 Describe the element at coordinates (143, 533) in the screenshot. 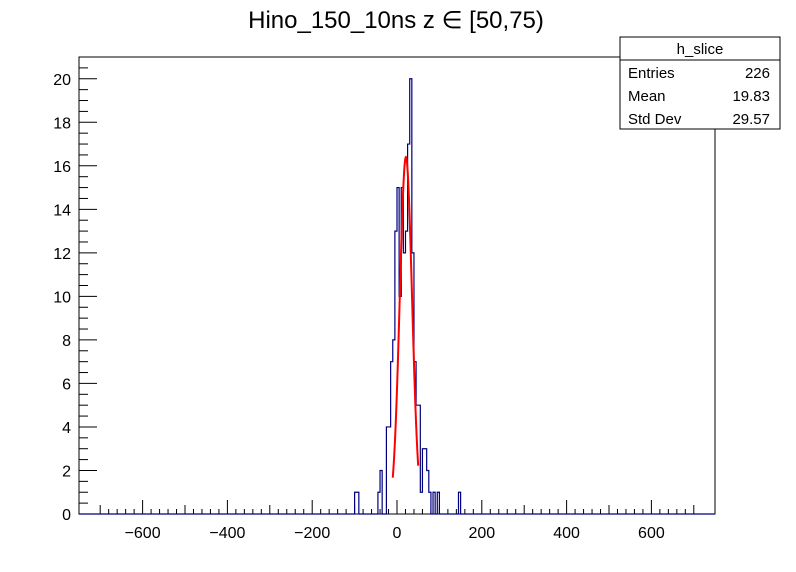

I see `x-tick-label: −600` at that location.